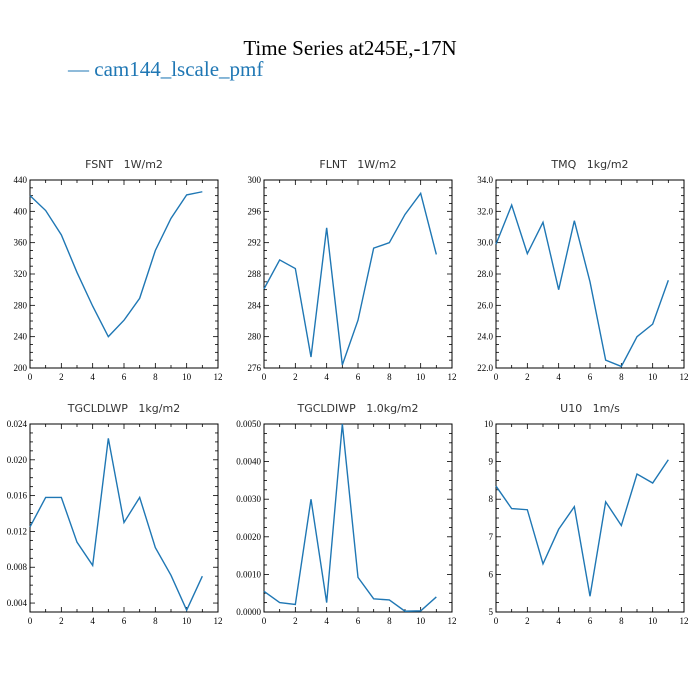 The width and height of the screenshot is (700, 700). I want to click on y-tick-label: 360, so click(21, 243).